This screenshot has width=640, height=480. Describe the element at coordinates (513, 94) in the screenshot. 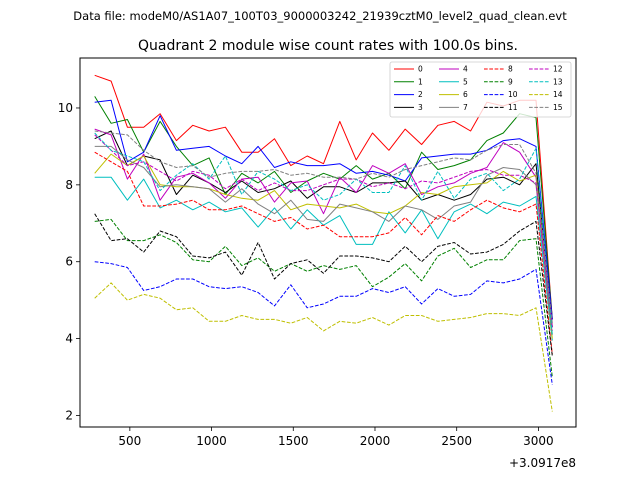

I see `legend-label-10: 10` at that location.